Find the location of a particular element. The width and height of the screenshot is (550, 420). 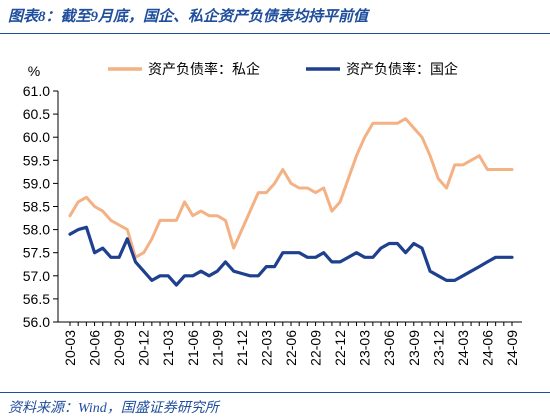

x-tick-label: 20-09 is located at coordinates (119, 348).